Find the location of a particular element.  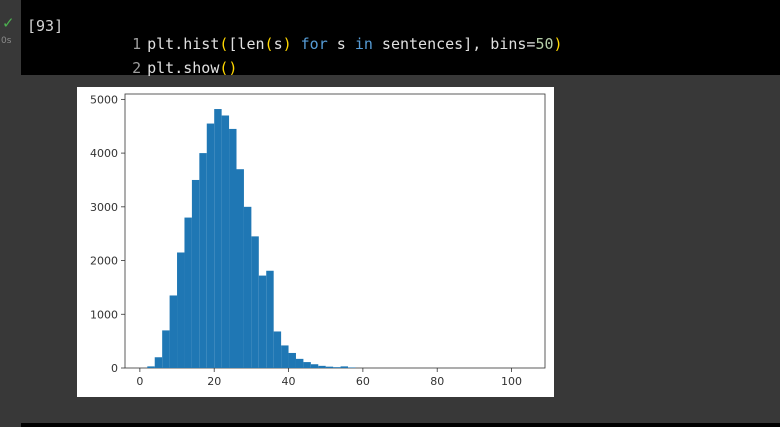

y-tick-label: 2000 is located at coordinates (104, 261).